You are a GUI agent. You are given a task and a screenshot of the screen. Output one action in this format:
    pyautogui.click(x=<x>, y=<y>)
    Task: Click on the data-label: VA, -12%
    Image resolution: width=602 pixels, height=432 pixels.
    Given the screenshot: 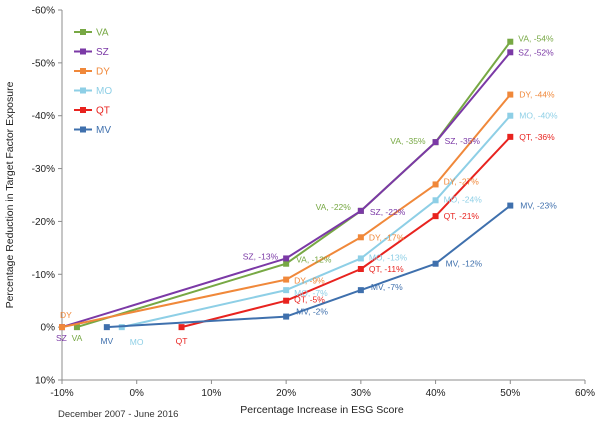 What is the action you would take?
    pyautogui.click(x=314, y=260)
    